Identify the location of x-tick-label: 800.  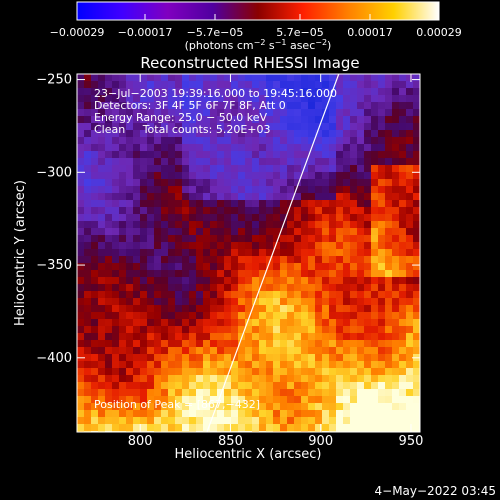
(140, 441).